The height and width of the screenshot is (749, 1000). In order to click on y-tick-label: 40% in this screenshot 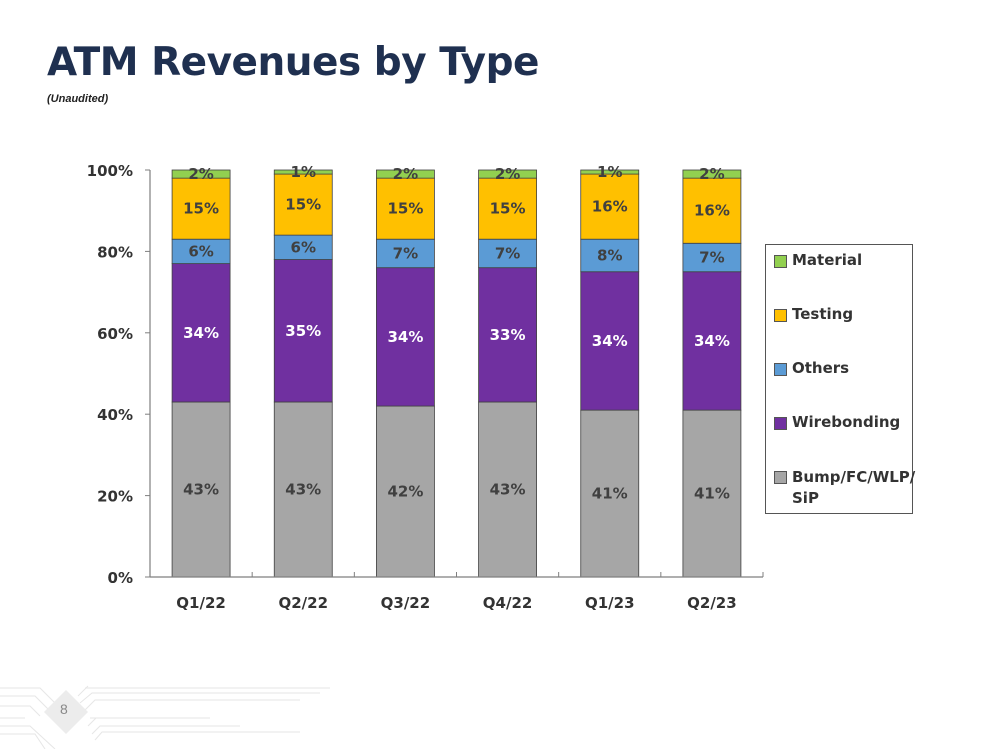, I will do `click(115, 415)`.